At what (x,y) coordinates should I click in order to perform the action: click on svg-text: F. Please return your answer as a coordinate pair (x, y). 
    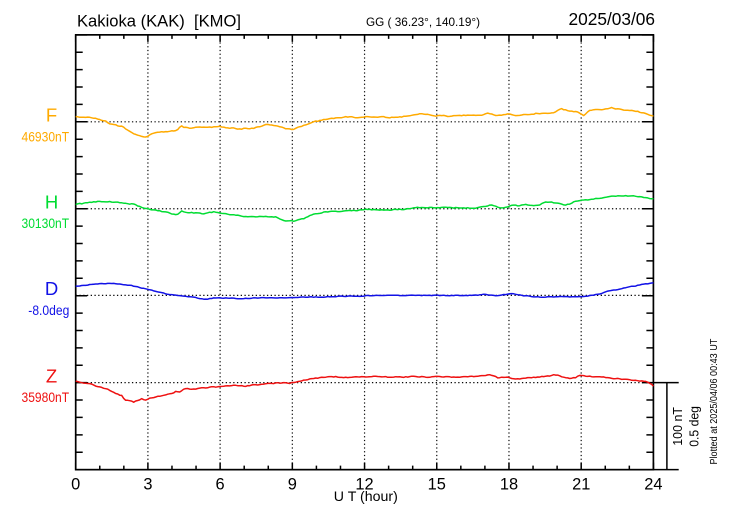
    Looking at the image, I should click on (51, 115).